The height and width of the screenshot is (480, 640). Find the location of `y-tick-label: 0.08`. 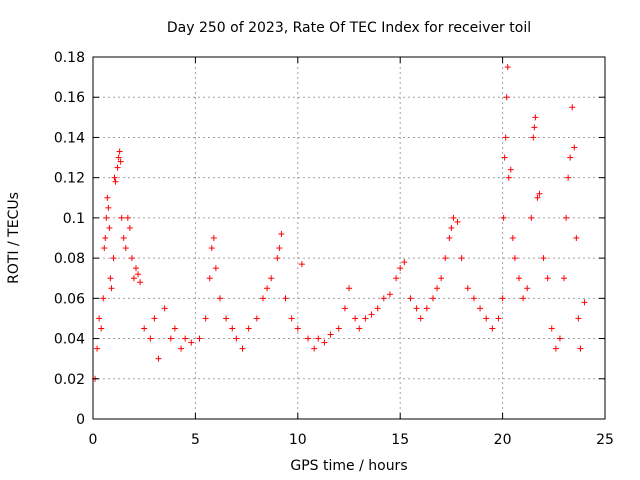

y-tick-label: 0.08 is located at coordinates (69, 259).